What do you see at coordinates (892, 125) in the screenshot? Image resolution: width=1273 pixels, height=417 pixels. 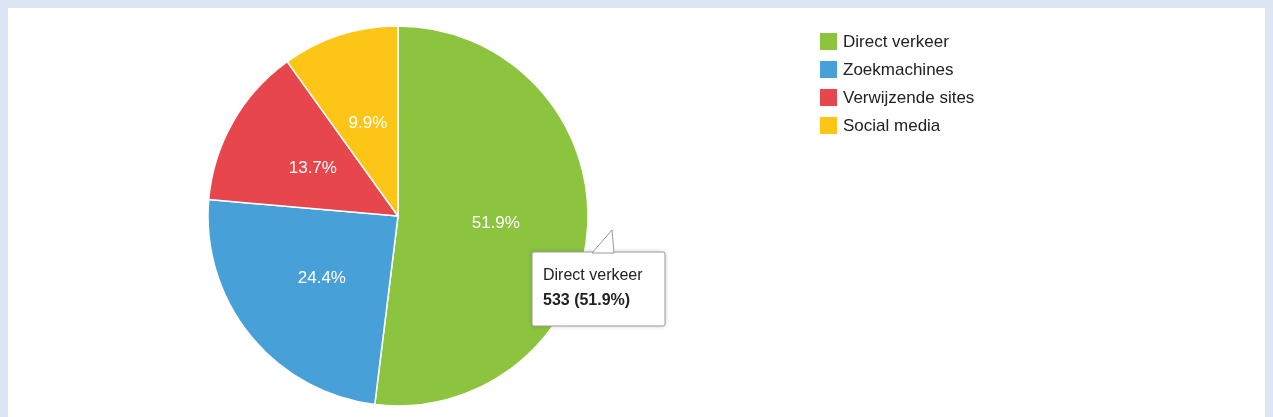 I see `legend-label: Social media` at bounding box center [892, 125].